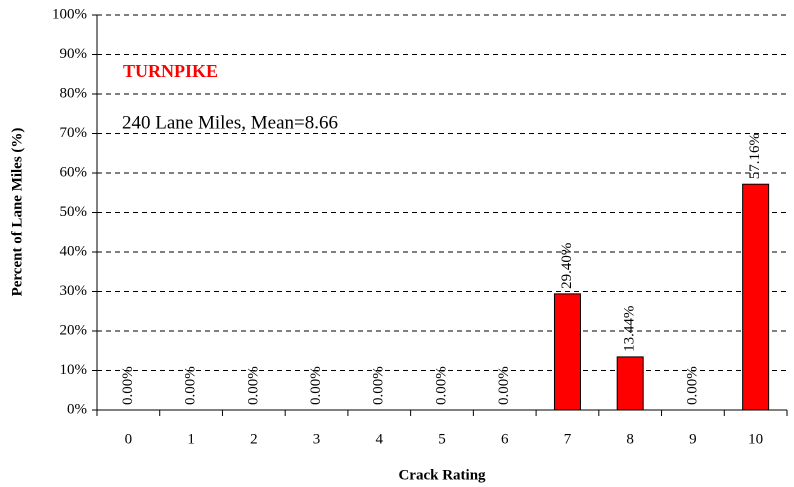 Image resolution: width=794 pixels, height=487 pixels. Describe the element at coordinates (74, 251) in the screenshot. I see `y-tick-label: 40%` at that location.